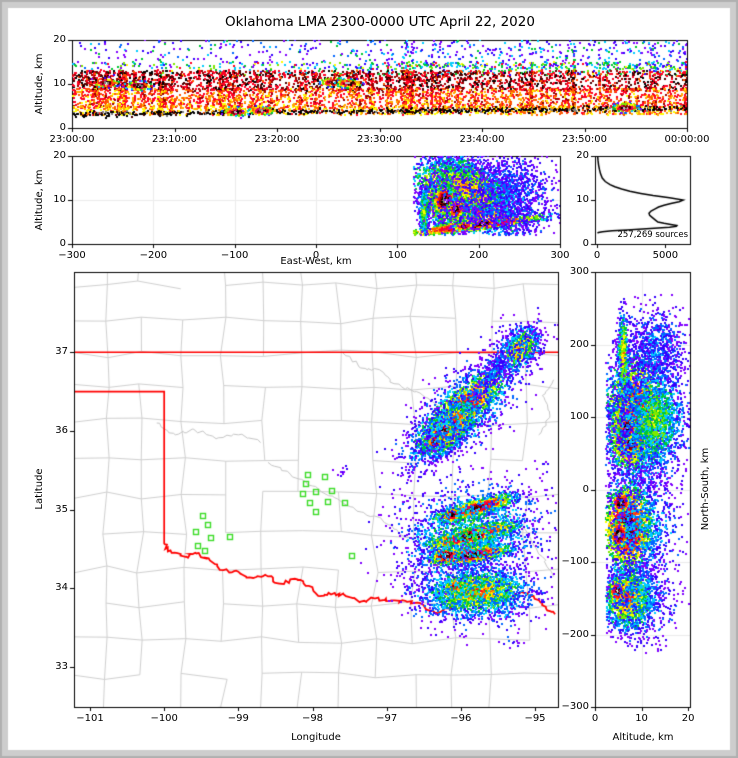 This screenshot has height=758, width=738. I want to click on tick-label: 23:10:00, so click(174, 139).